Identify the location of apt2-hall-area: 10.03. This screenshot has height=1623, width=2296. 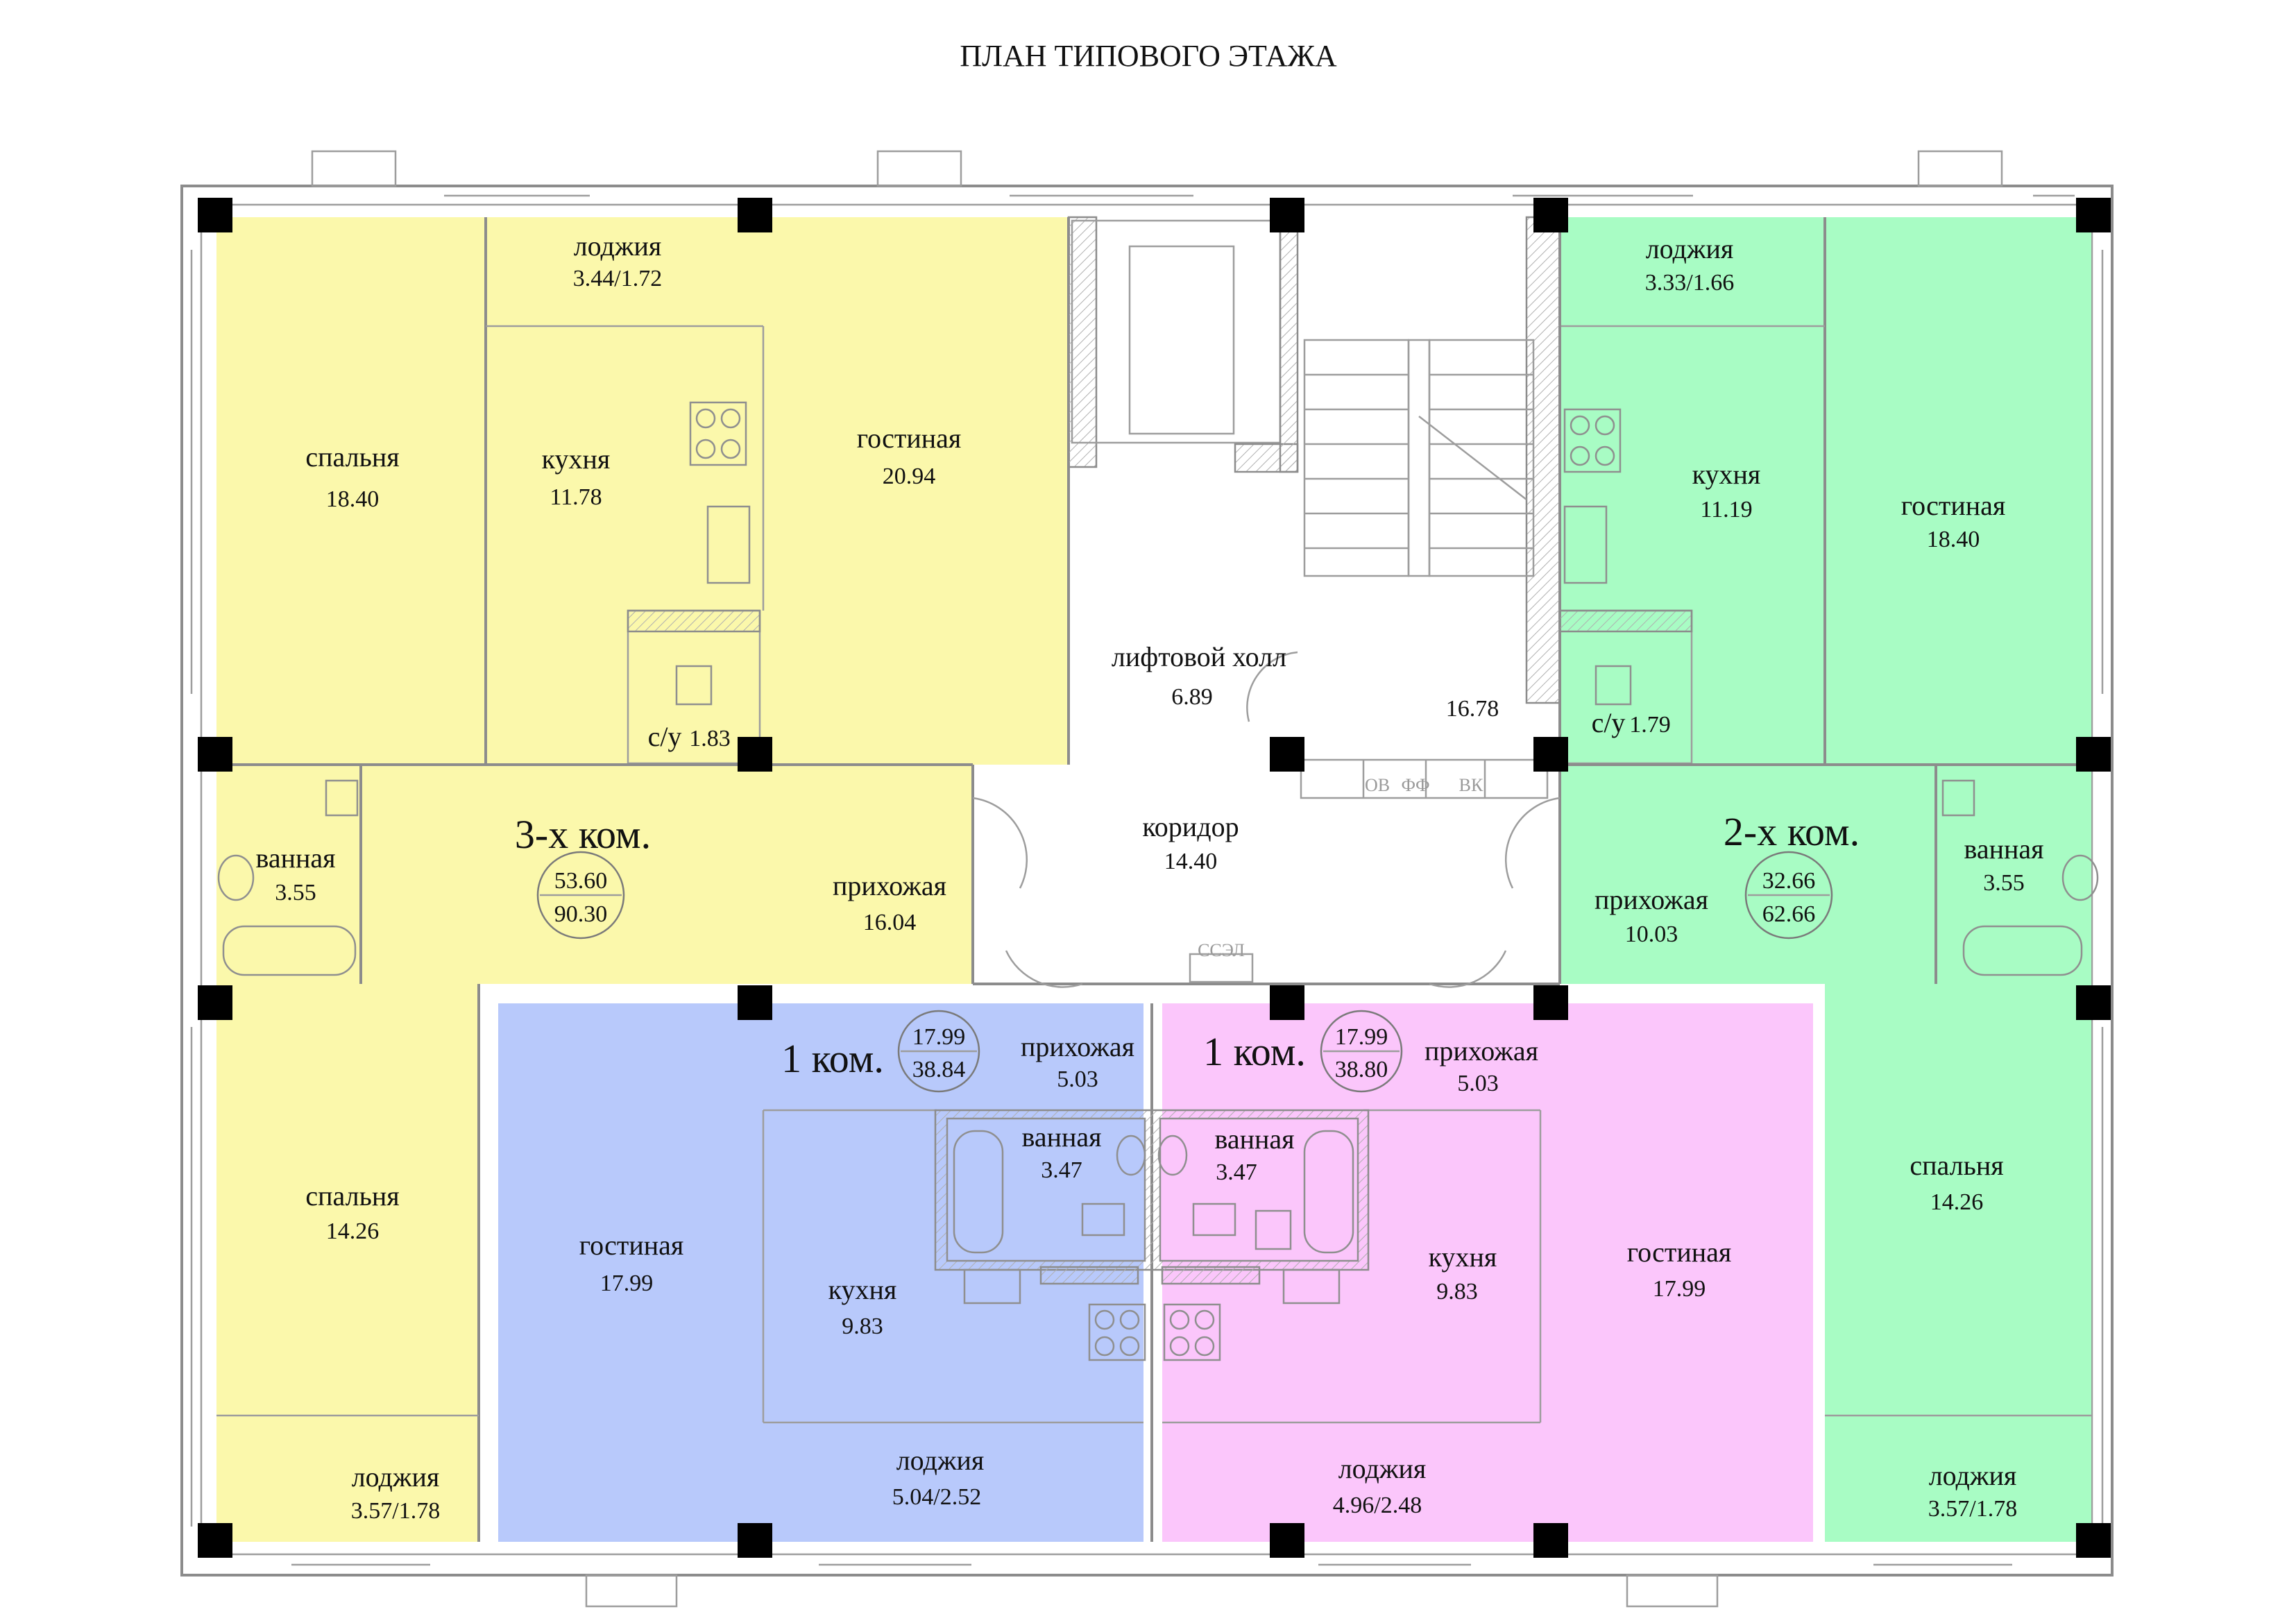
(1651, 934).